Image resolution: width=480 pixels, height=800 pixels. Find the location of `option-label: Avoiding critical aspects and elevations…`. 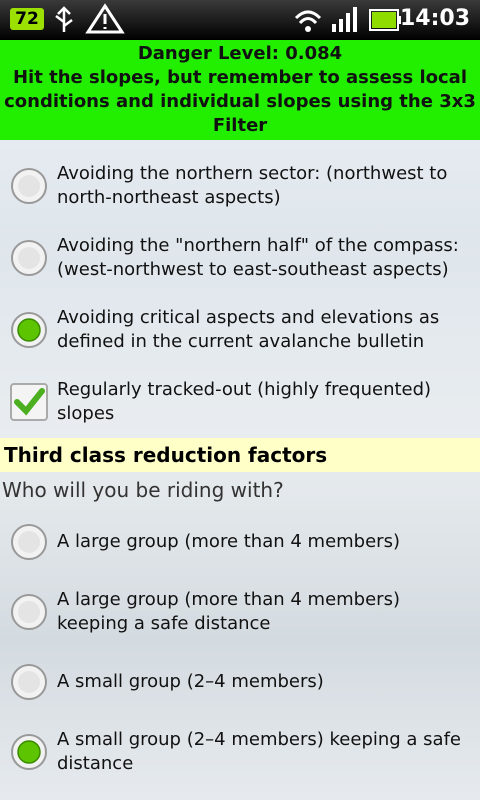

option-label: Avoiding critical aspects and elevations… is located at coordinates (248, 330).